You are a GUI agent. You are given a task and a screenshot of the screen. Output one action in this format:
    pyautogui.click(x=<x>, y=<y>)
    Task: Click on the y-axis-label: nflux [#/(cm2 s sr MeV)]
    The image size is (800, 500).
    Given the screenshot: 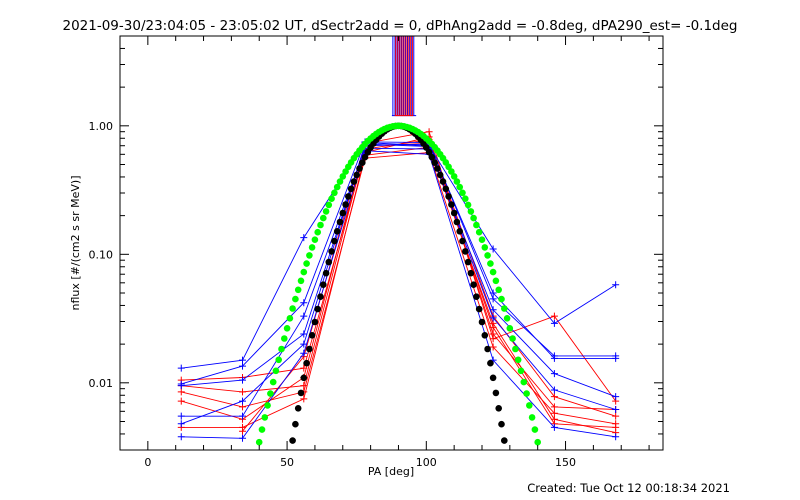 What is the action you would take?
    pyautogui.click(x=75, y=243)
    